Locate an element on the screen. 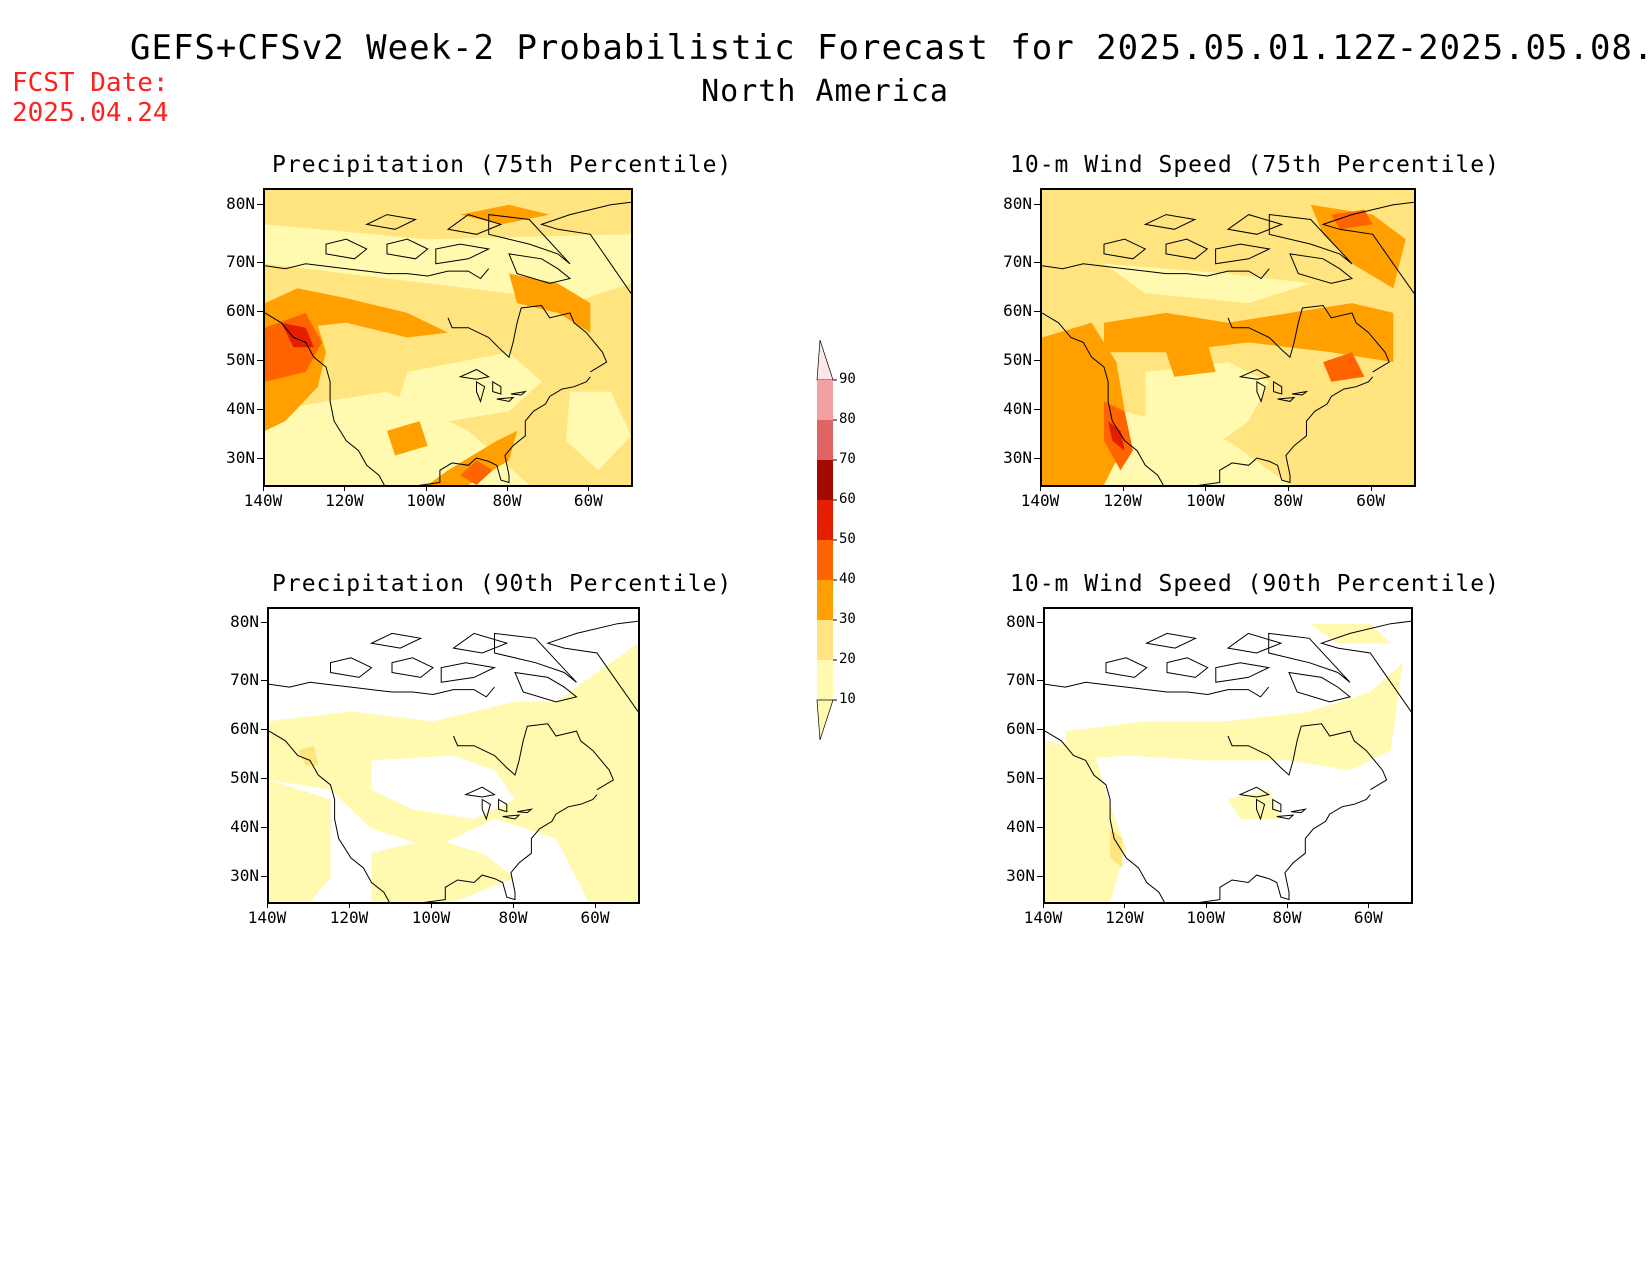 The width and height of the screenshot is (1650, 1275). lat-label: 40N is located at coordinates (240, 409).